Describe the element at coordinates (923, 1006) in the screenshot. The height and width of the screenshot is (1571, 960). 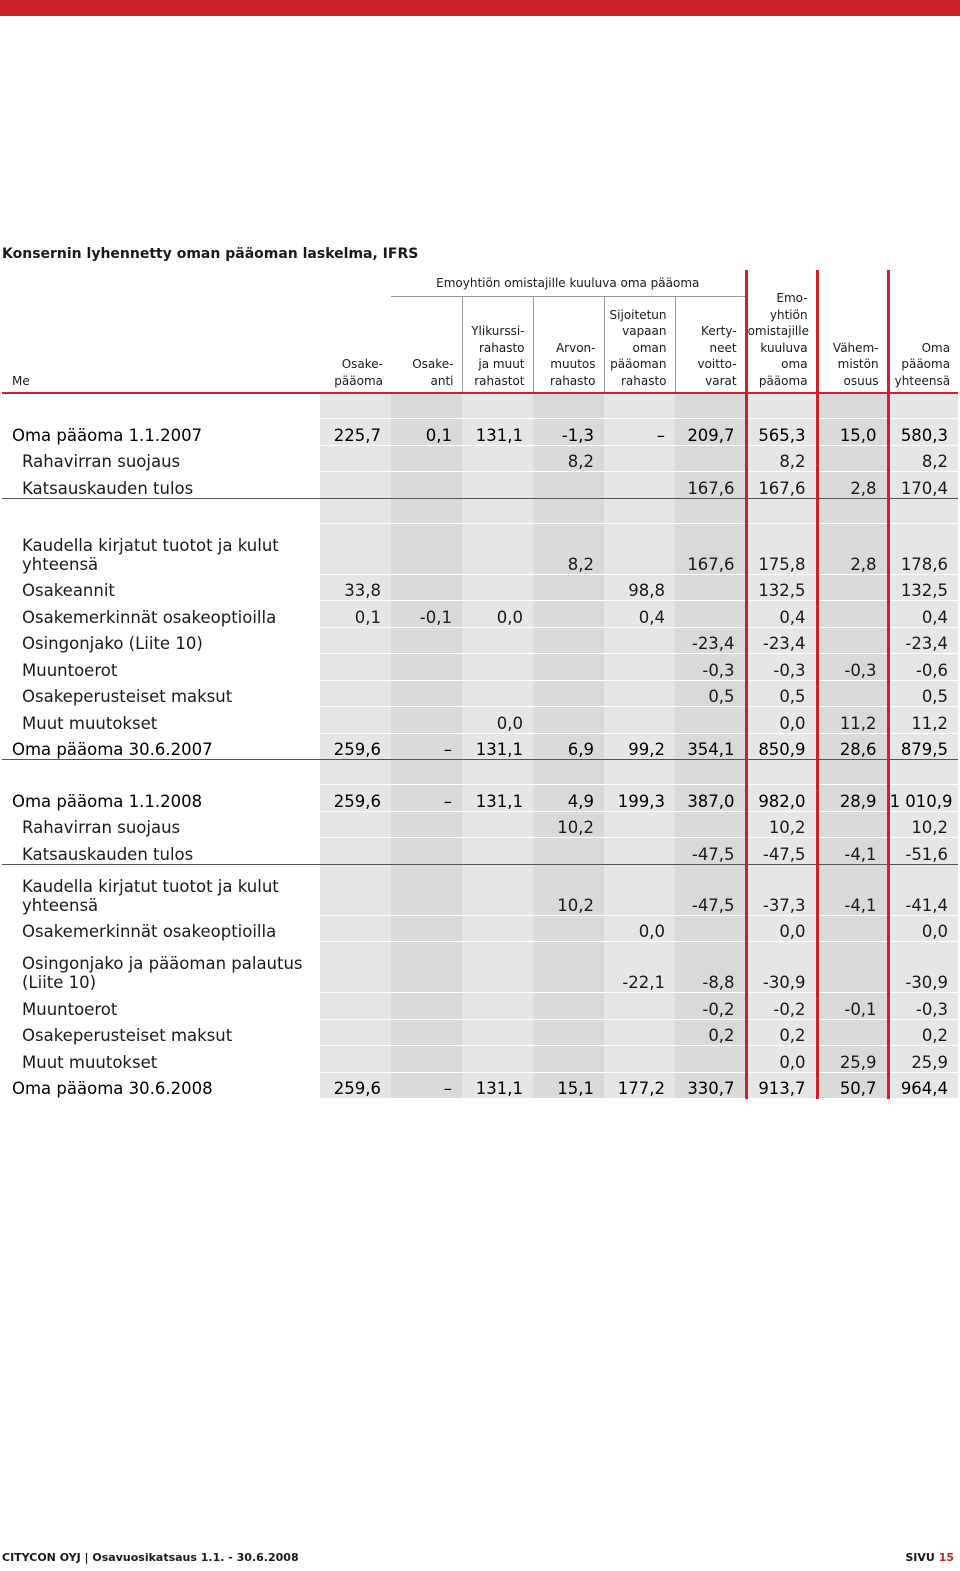
I see `cell-value: -0,3` at that location.